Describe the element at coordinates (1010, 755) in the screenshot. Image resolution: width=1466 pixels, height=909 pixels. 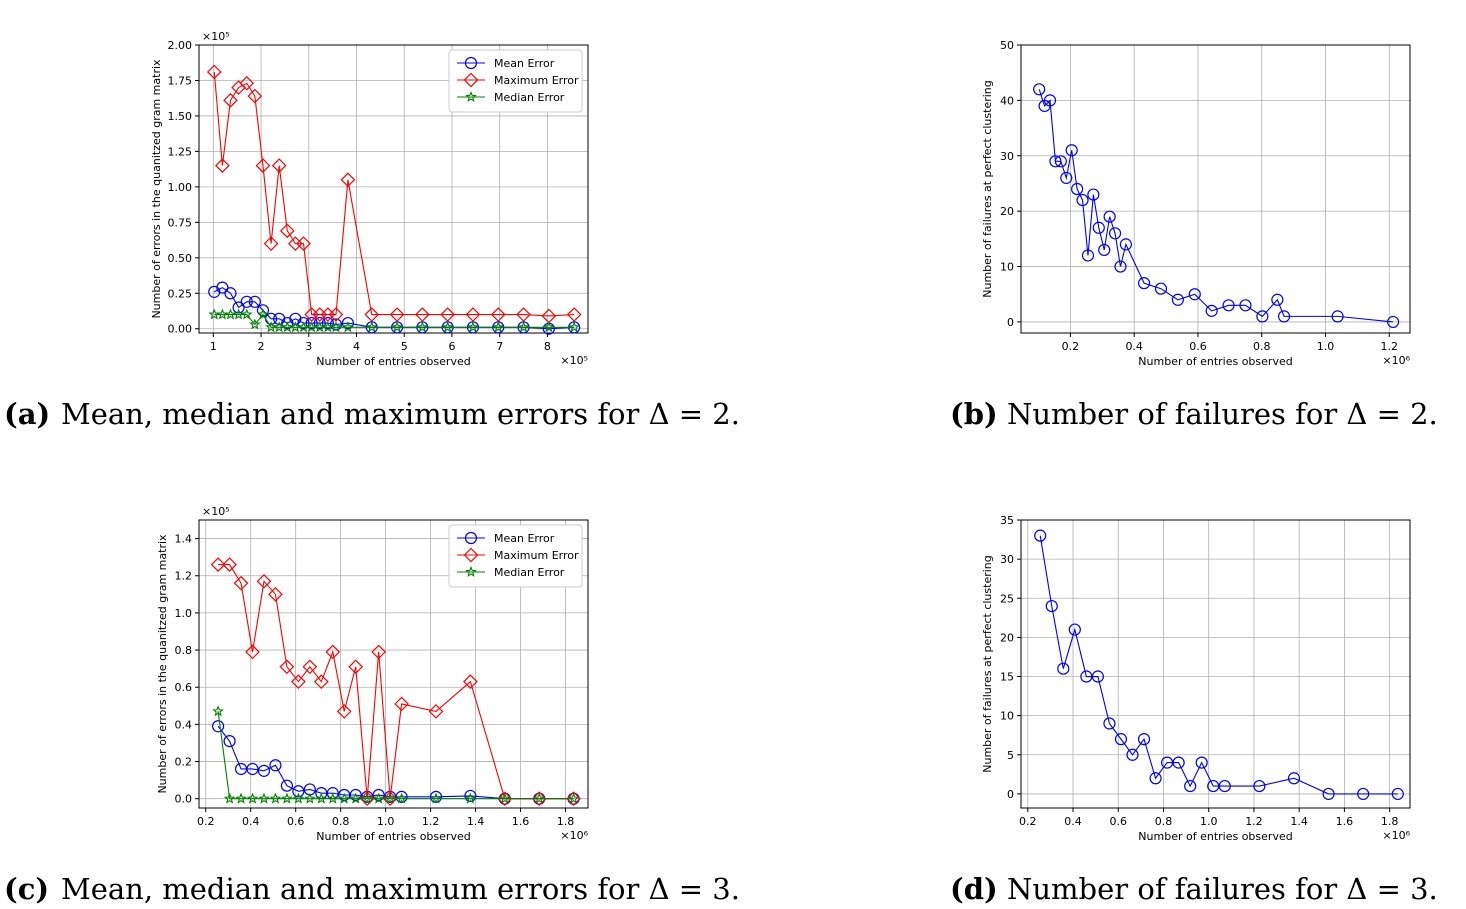
I see `y-tick-label: 5` at that location.